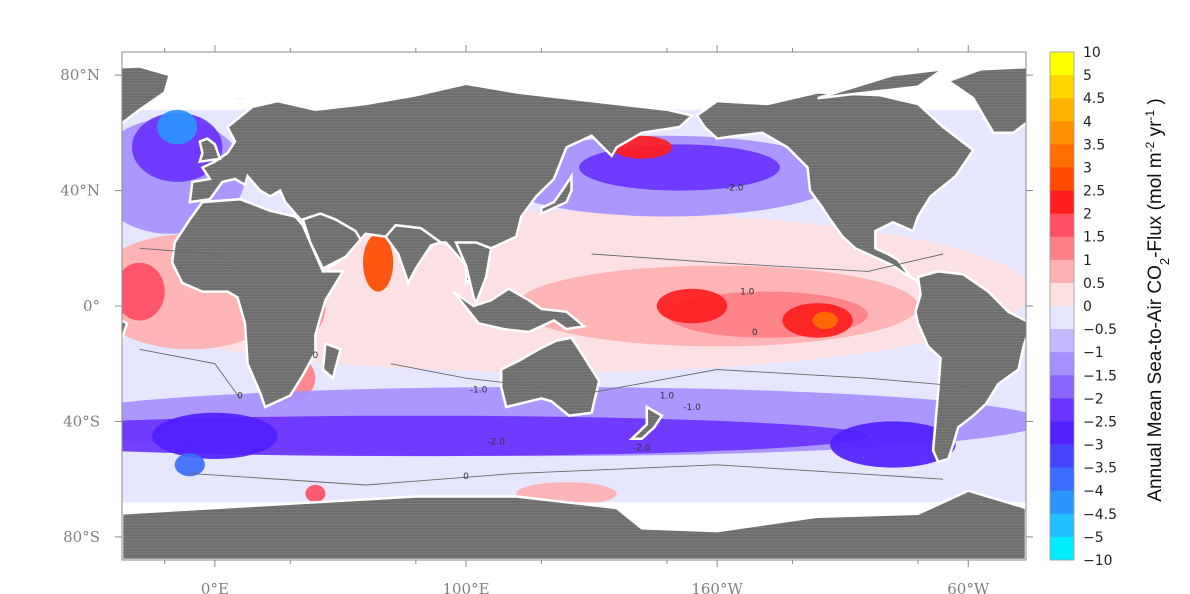 The height and width of the screenshot is (594, 1190). I want to click on colorbar-tick-label: 0.5, so click(1094, 284).